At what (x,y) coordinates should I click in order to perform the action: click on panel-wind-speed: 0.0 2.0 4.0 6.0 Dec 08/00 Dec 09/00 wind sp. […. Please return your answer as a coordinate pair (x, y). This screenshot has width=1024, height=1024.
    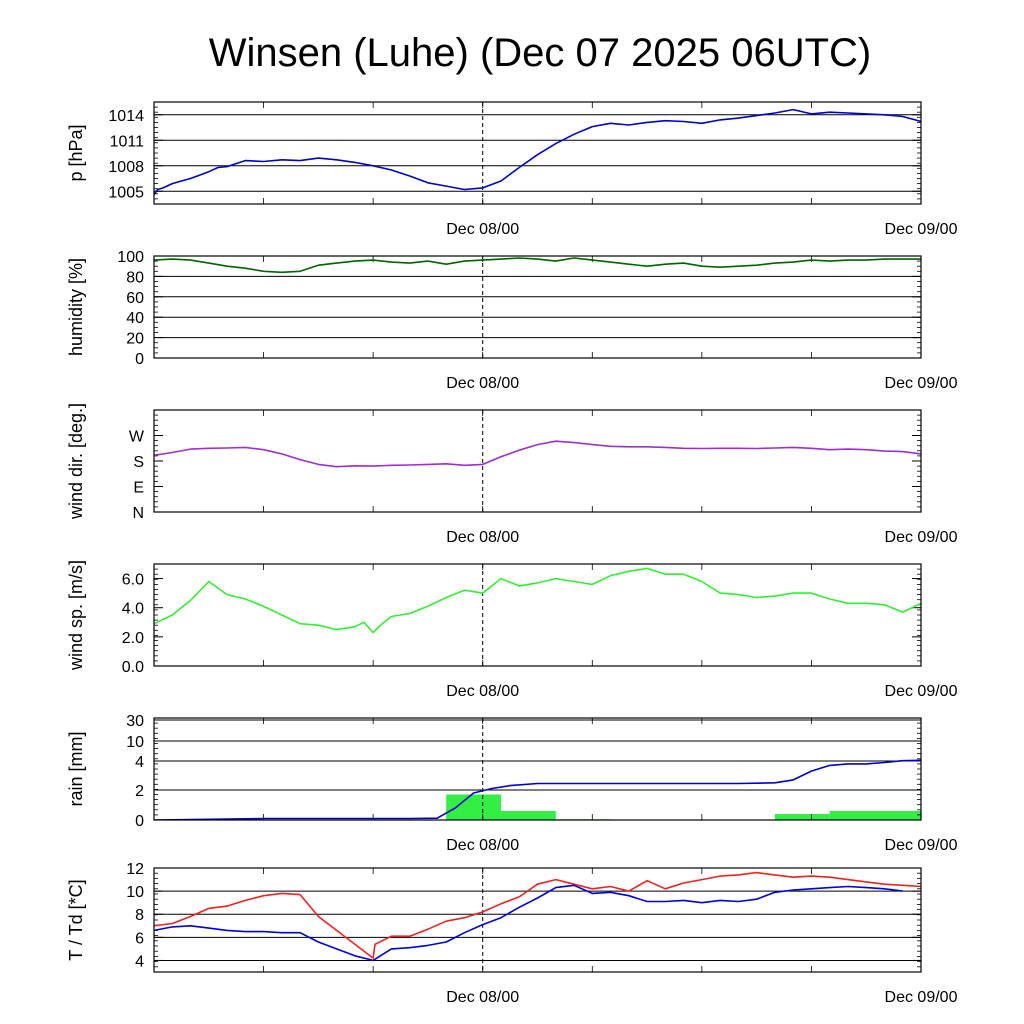
    Looking at the image, I should click on (512, 630).